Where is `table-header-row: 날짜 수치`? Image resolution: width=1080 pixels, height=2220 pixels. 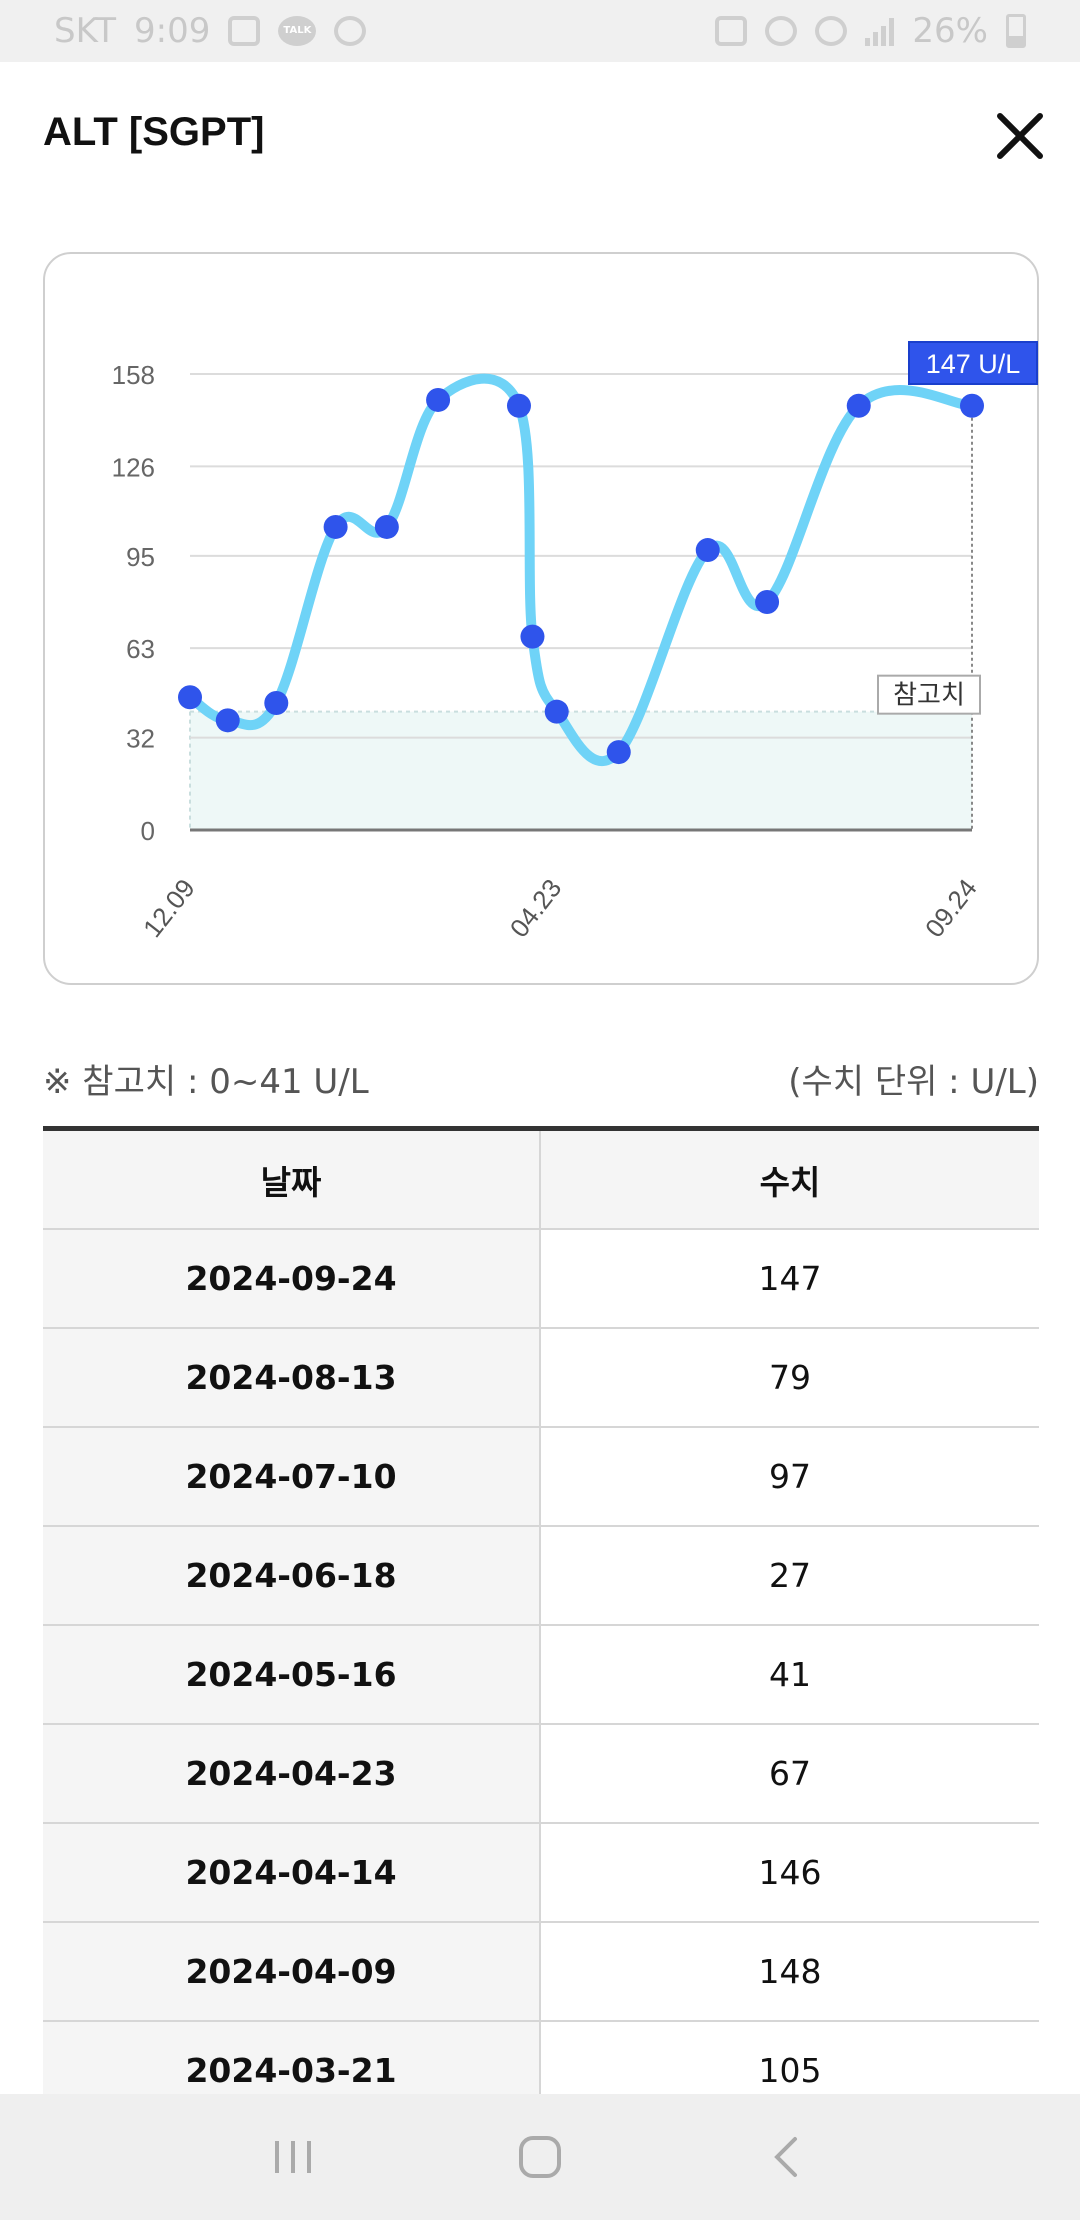
table-header-row: 날짜 수치 is located at coordinates (541, 1180).